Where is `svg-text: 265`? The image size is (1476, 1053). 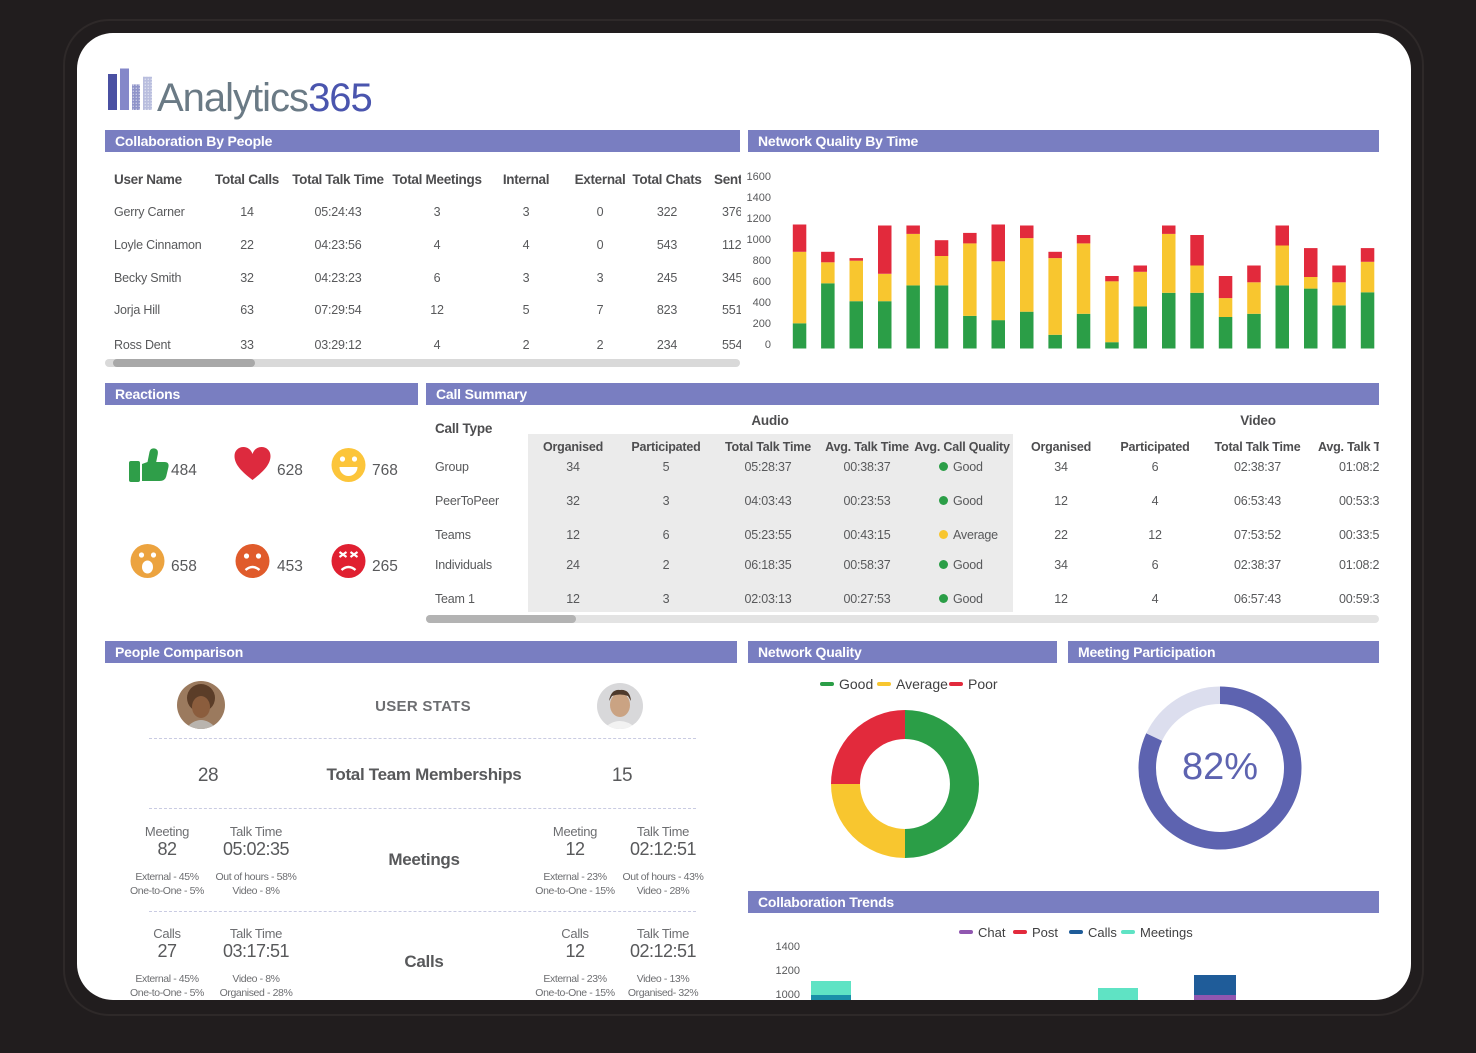
svg-text: 265 is located at coordinates (385, 566).